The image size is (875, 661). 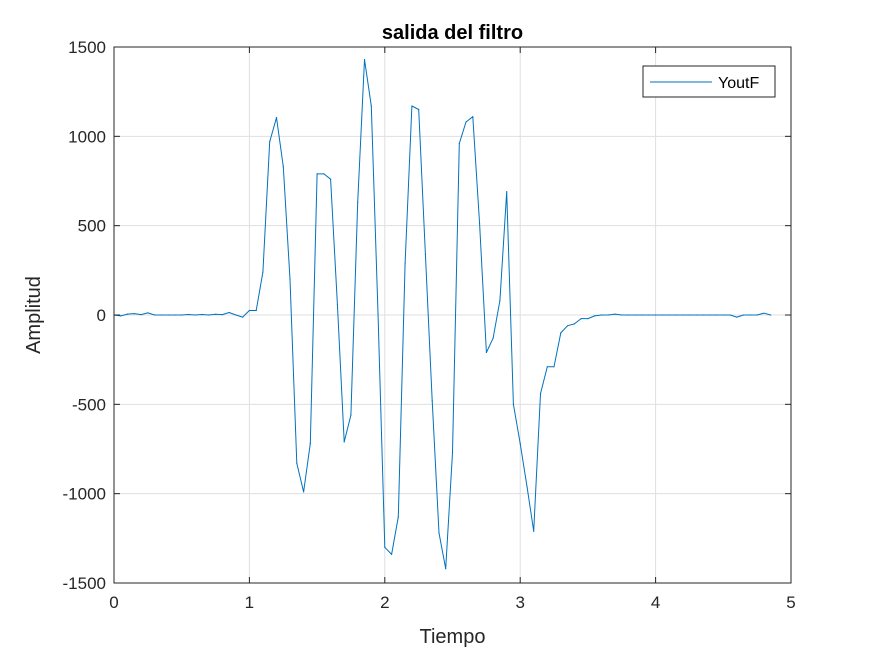 What do you see at coordinates (84, 494) in the screenshot?
I see `y-tick-label: -1000` at bounding box center [84, 494].